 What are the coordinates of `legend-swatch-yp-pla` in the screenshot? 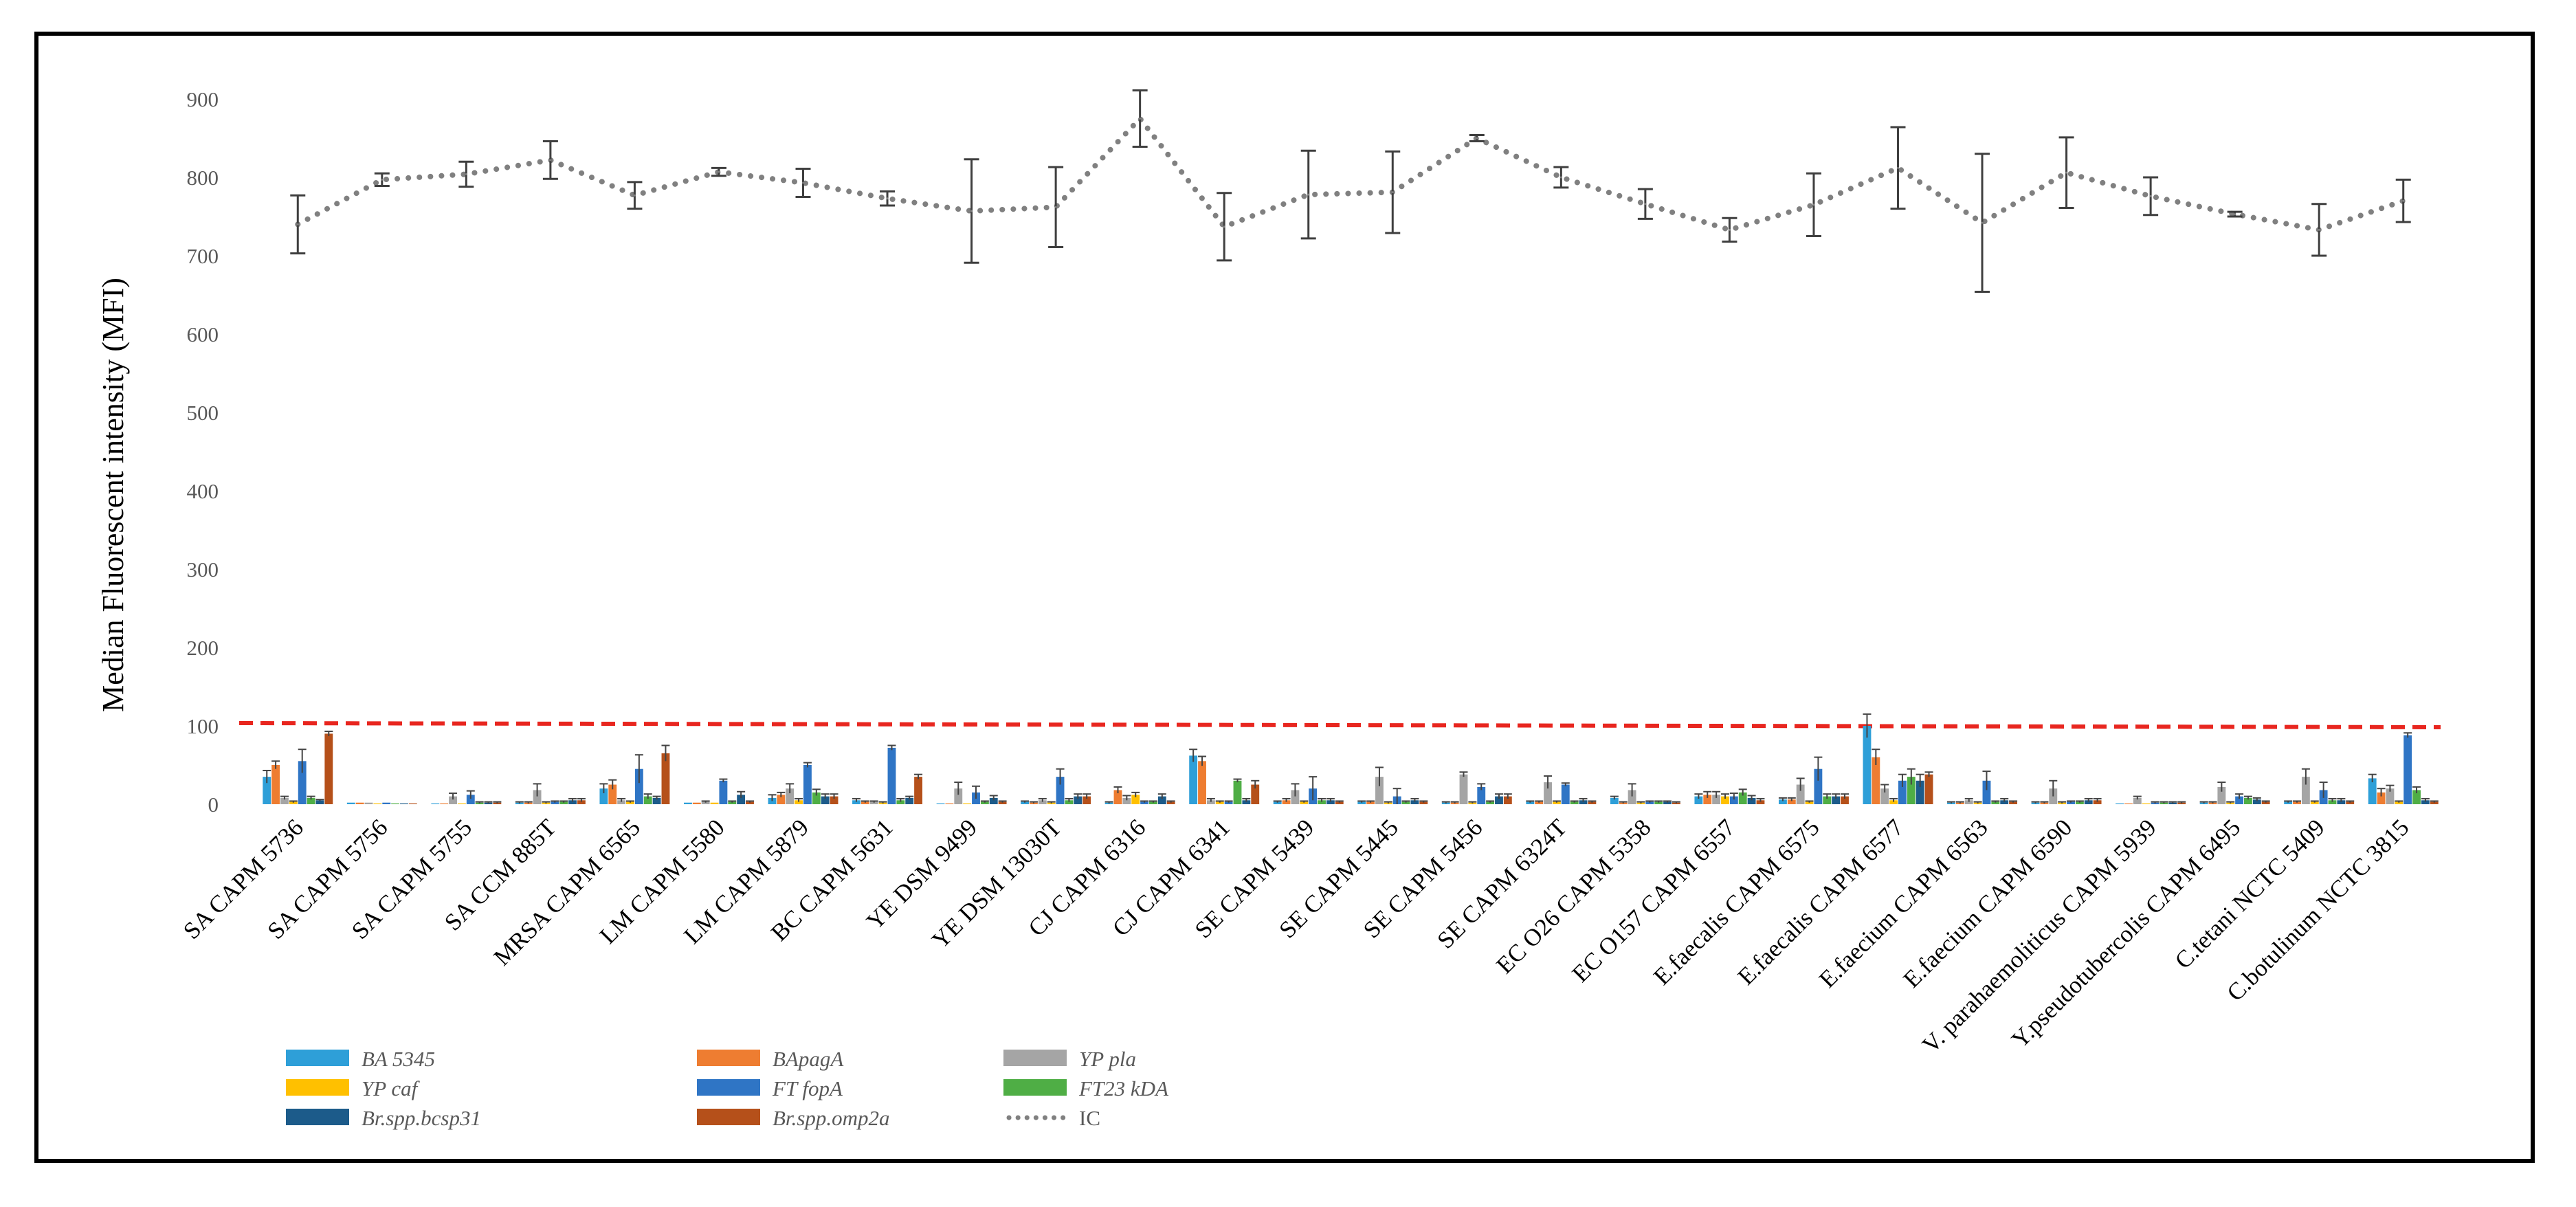 It's located at (1035, 1058).